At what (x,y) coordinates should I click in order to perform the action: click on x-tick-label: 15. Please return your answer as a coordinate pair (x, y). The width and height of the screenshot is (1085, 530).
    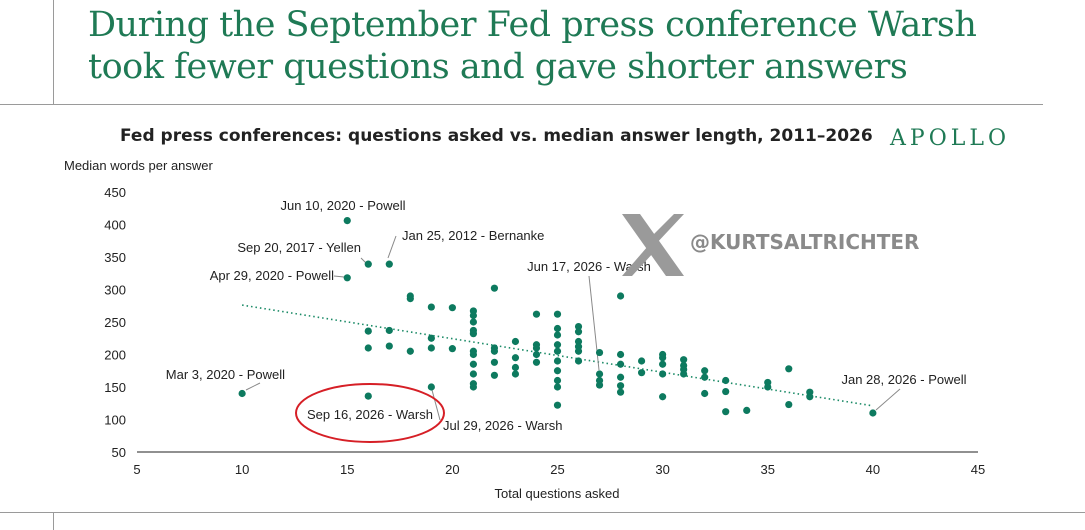
    Looking at the image, I should click on (347, 469).